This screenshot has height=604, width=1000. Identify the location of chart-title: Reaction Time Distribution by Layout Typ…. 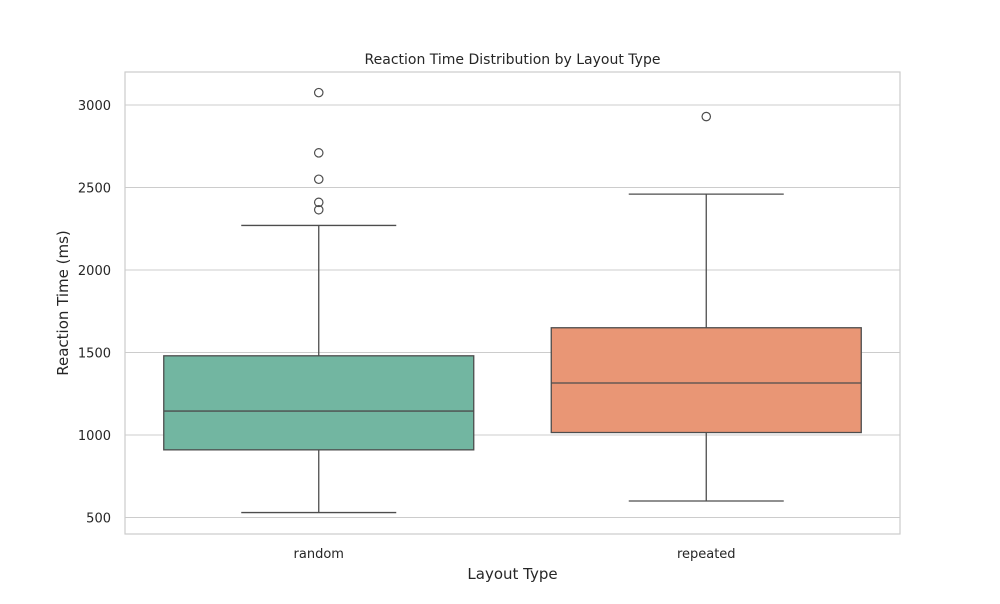
(513, 60).